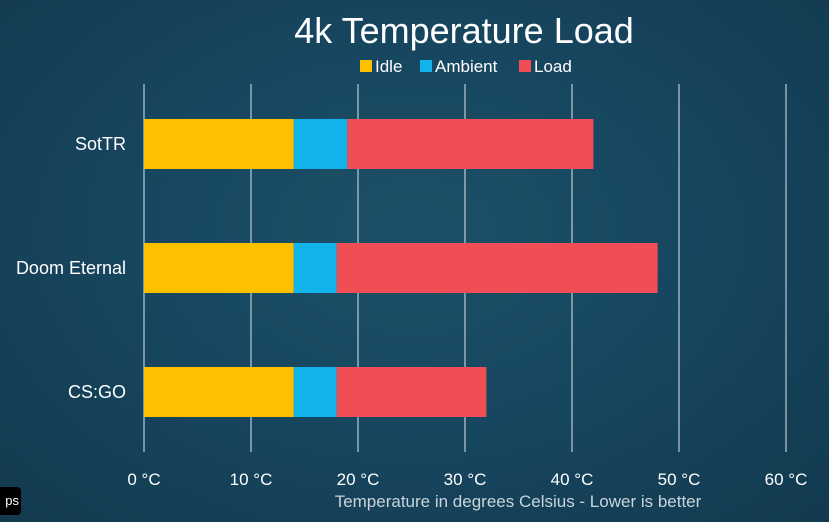  I want to click on bar-idle-cs-go, so click(219, 392).